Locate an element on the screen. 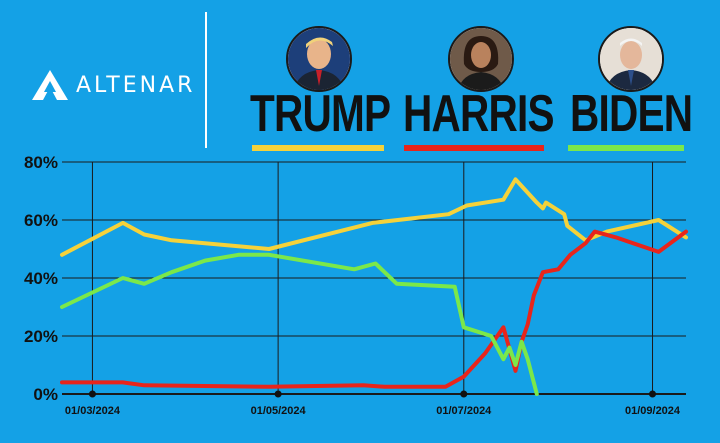 The image size is (720, 443). y-tick-label: 20% is located at coordinates (41, 336).